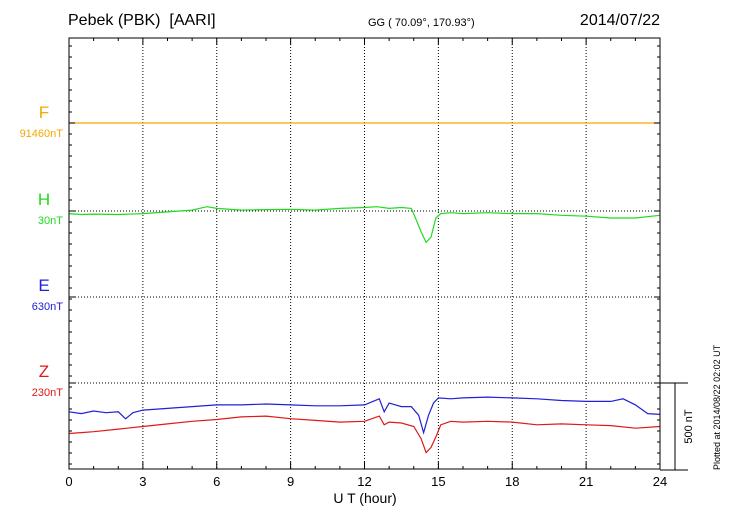 The width and height of the screenshot is (730, 520). Describe the element at coordinates (43, 285) in the screenshot. I see `series-label-e: E` at that location.